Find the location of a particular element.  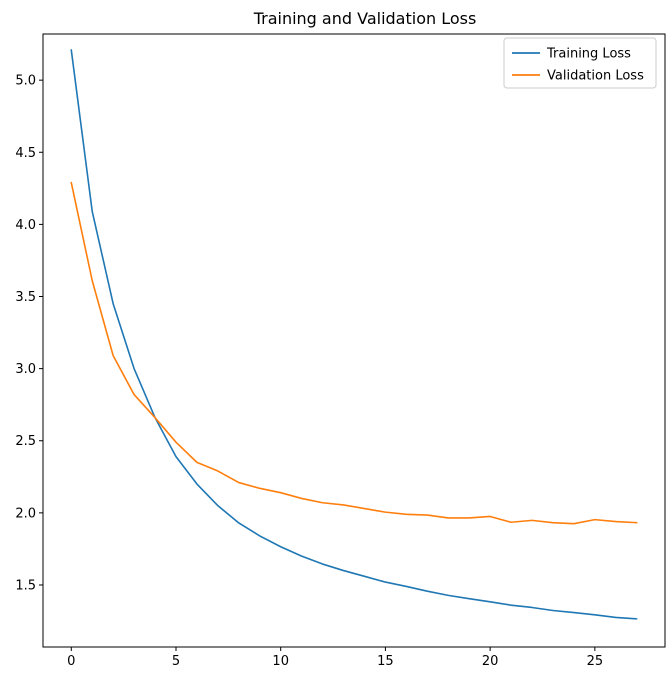

x-tick-label: 0 is located at coordinates (71, 661).